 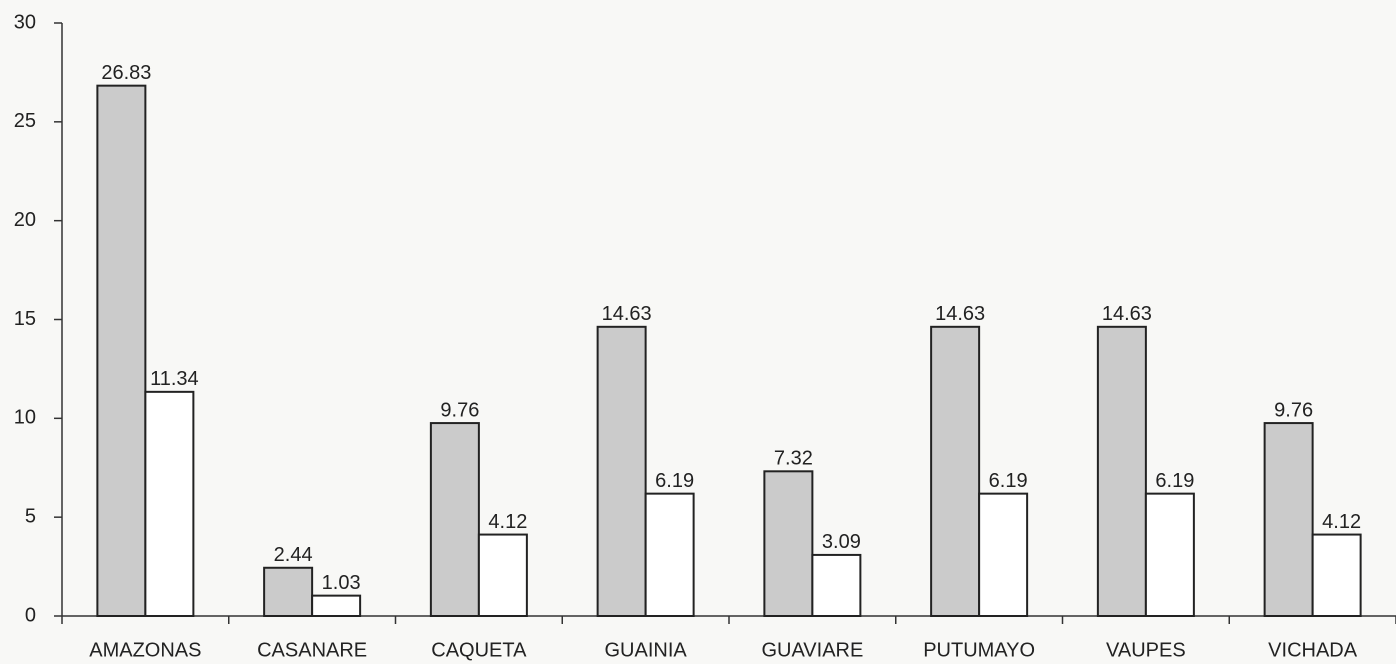 What do you see at coordinates (25, 121) in the screenshot?
I see `y-tick-label: 25` at bounding box center [25, 121].